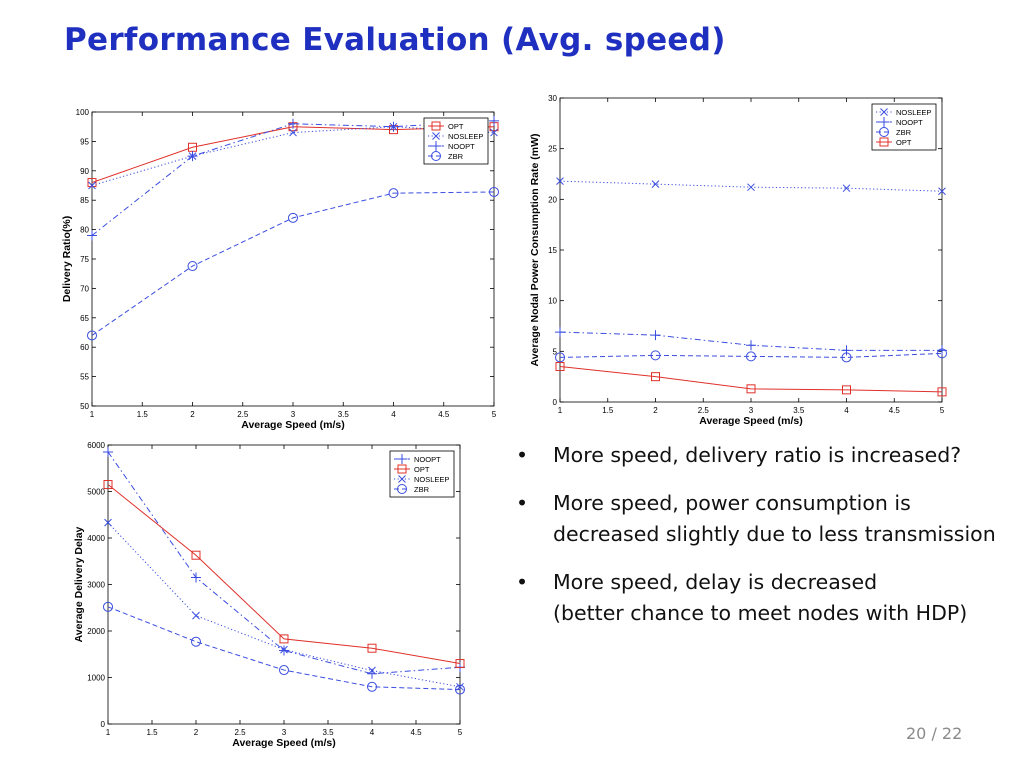 The height and width of the screenshot is (768, 1024). I want to click on legend-label: NOOPT, so click(461, 146).